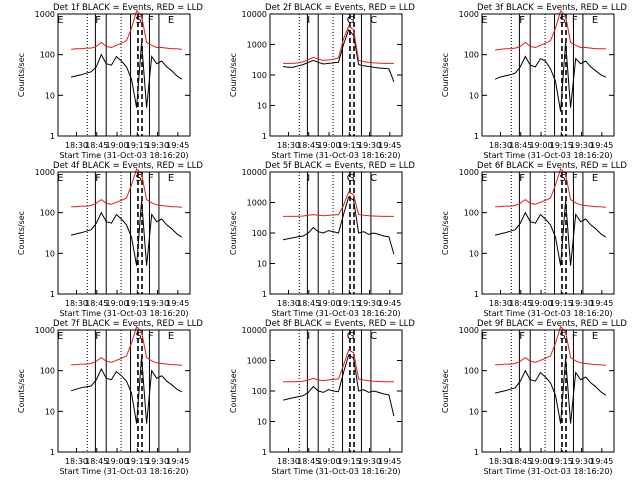  I want to click on region-letter: G, so click(351, 178).